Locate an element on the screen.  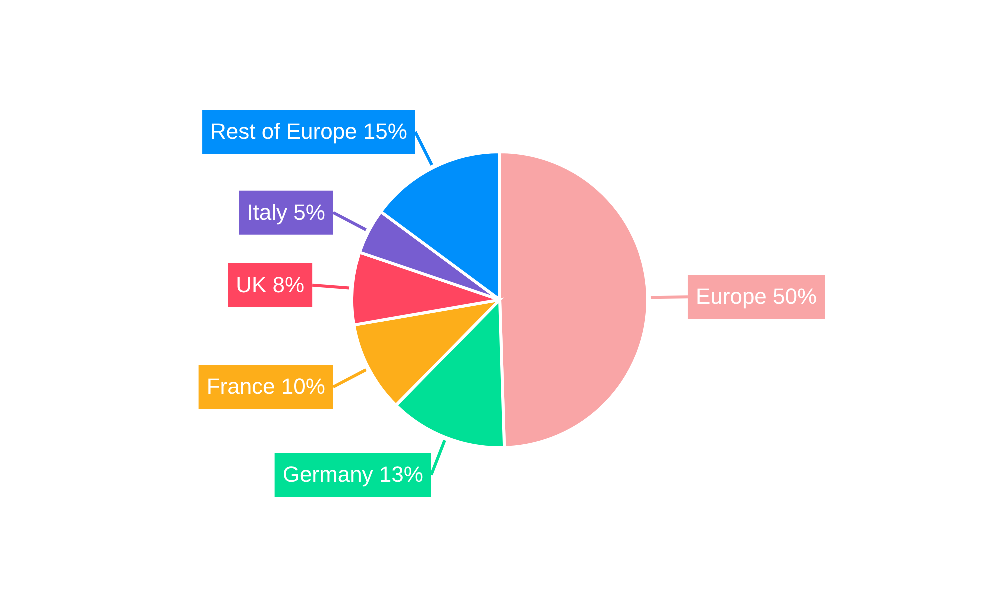
slice-label: France 10% is located at coordinates (266, 387).